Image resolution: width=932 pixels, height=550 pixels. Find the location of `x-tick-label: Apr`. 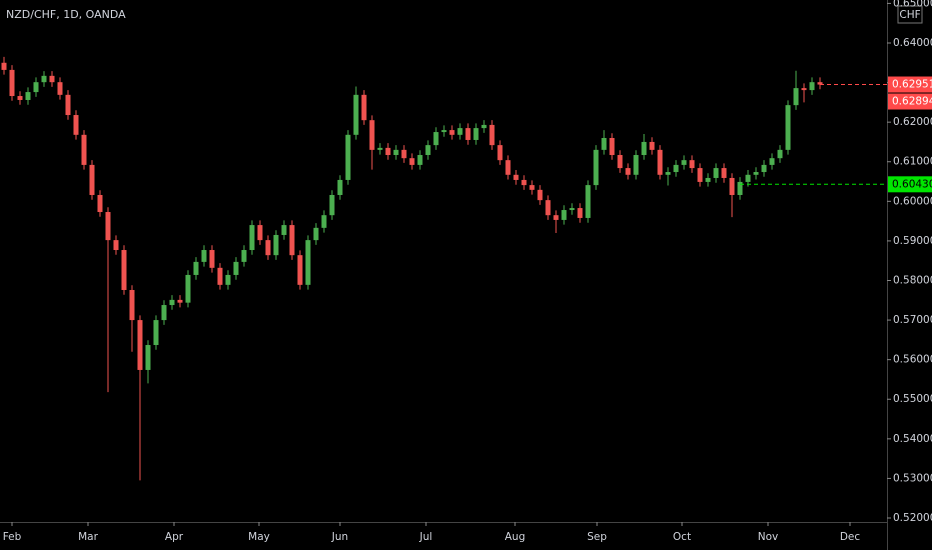

x-tick-label: Apr is located at coordinates (174, 537).